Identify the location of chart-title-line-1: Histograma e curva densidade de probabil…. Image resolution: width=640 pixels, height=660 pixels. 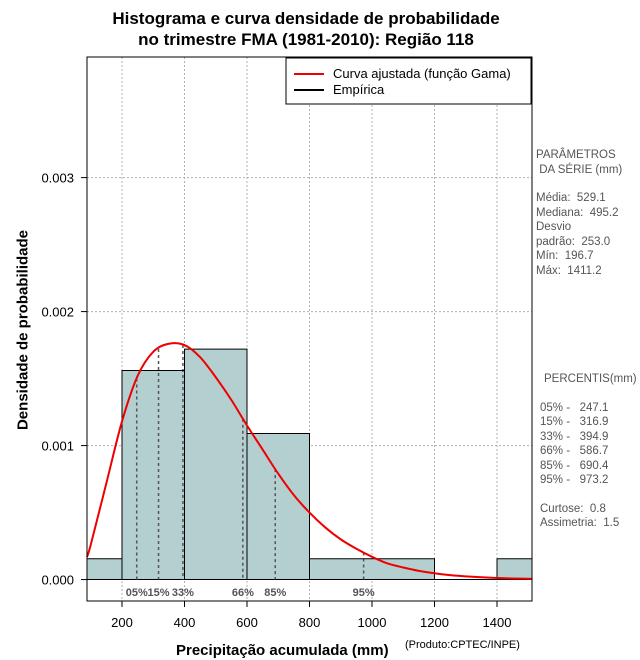
(306, 18).